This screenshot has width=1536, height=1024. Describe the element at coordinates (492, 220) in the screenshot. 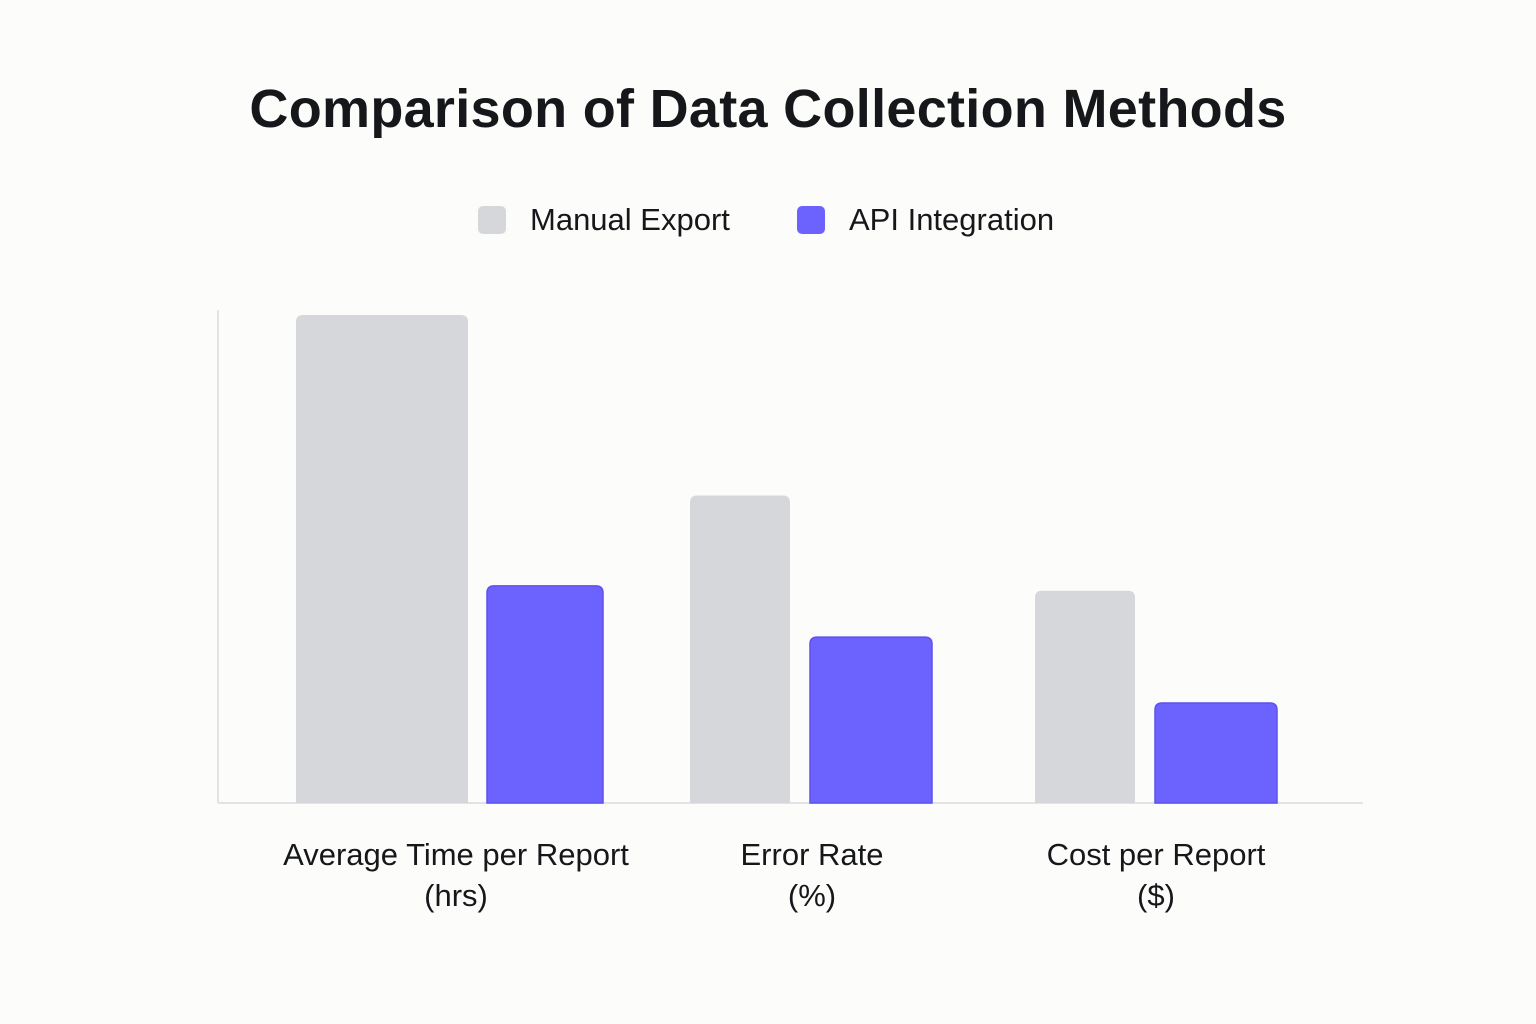

I see `legend-swatch-manual-export` at that location.